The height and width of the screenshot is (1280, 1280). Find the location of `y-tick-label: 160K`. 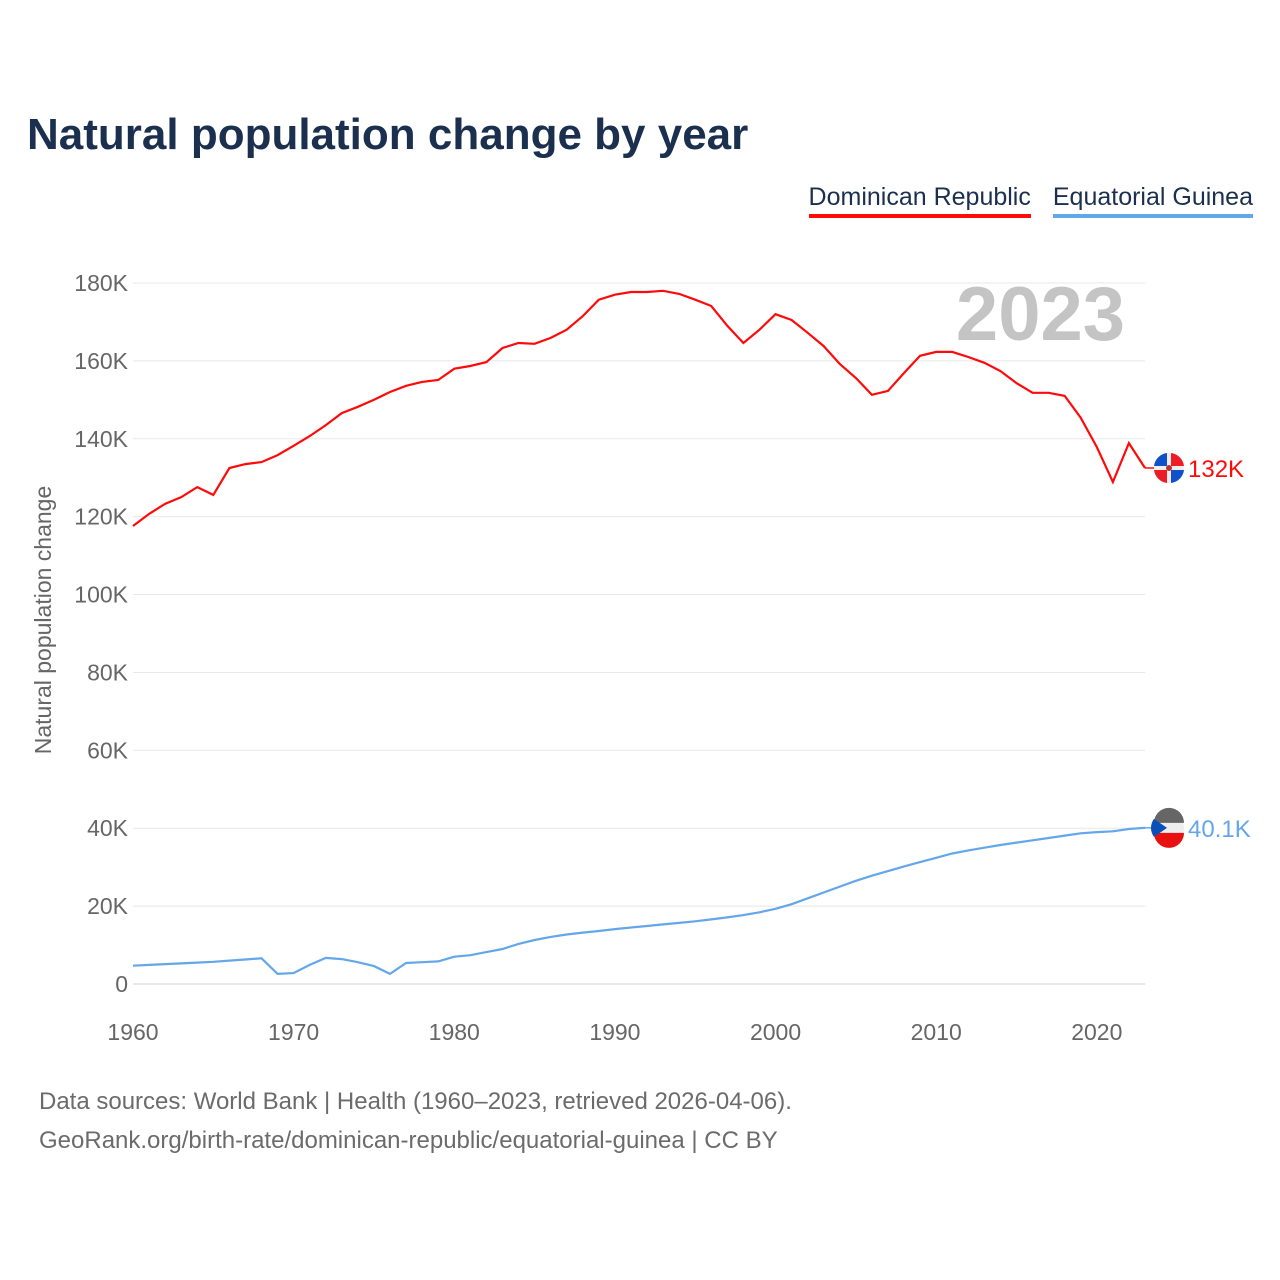

y-tick-label: 160K is located at coordinates (101, 361).